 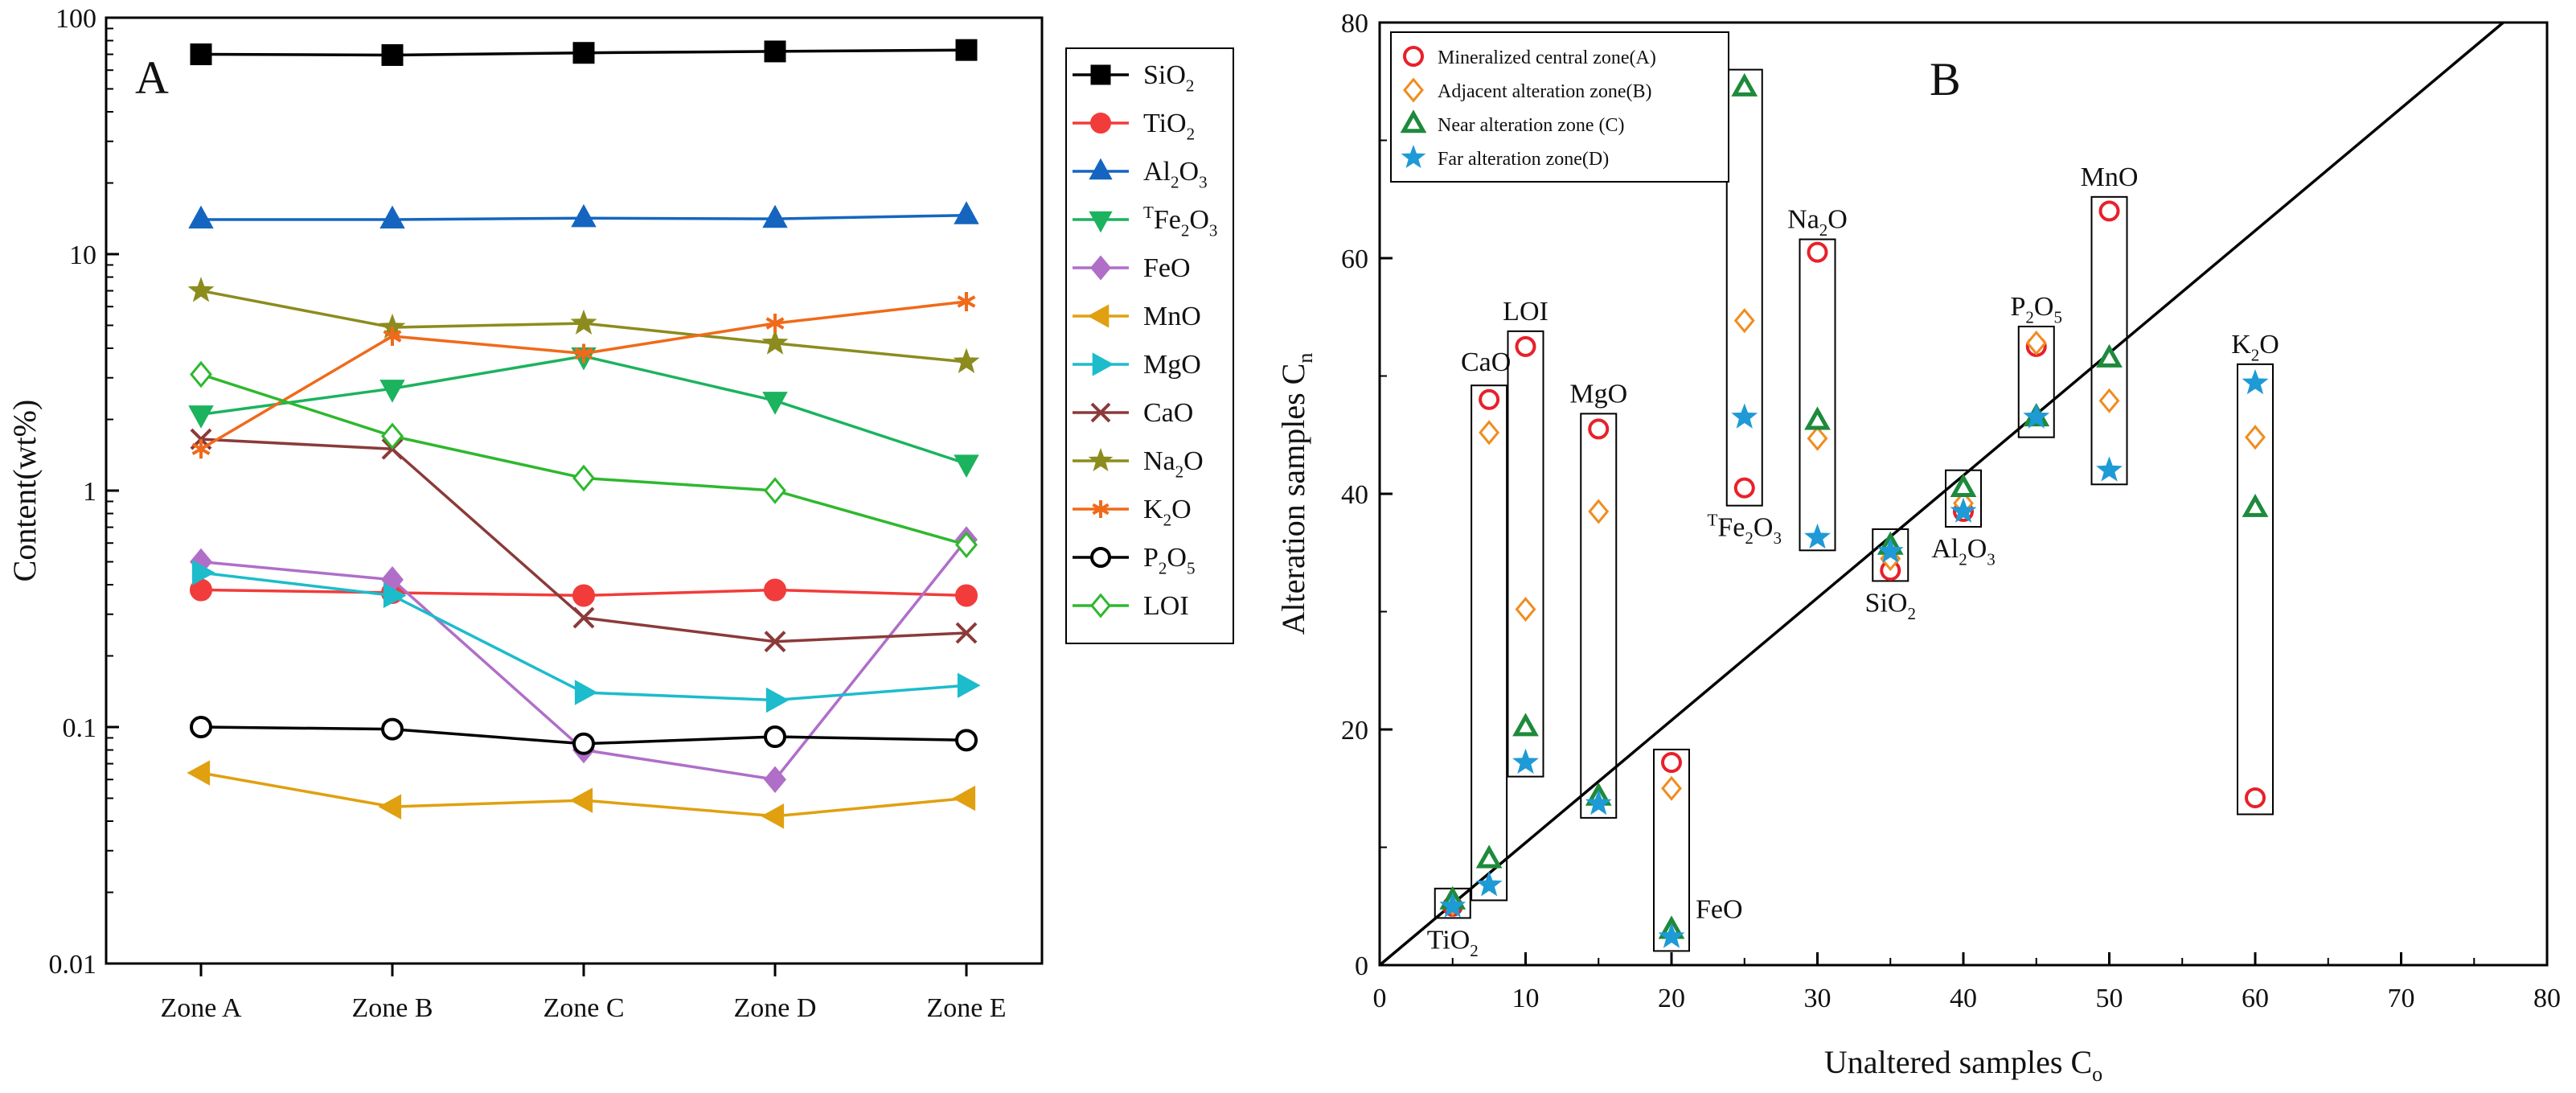 I want to click on legend-label-MgO: MgO, so click(x=1172, y=365).